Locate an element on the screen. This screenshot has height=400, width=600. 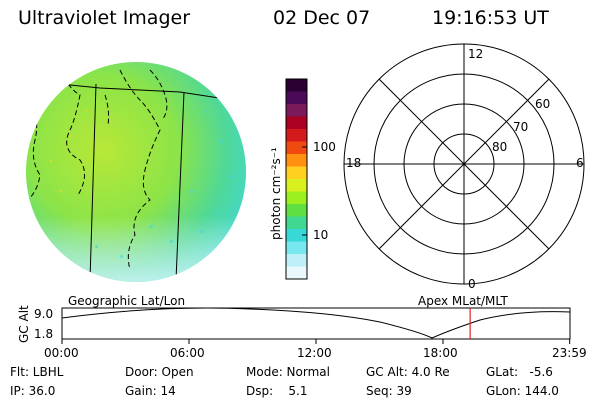
polar-label-12: 12 is located at coordinates (476, 54).